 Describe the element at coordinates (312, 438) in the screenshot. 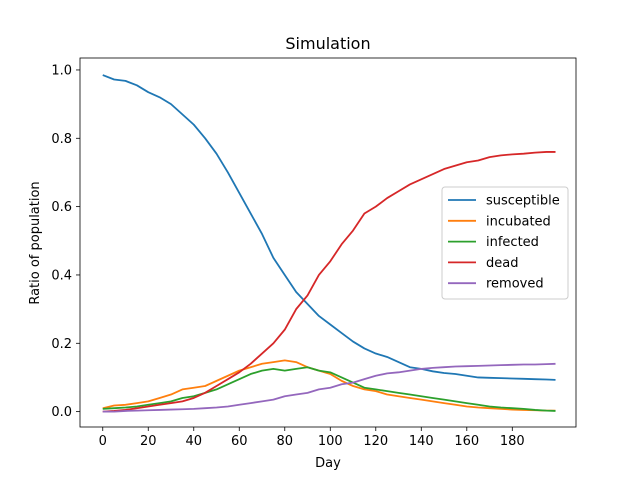

I see `x-axis: 0 20 40 60 80 100 120 140 160 180` at that location.